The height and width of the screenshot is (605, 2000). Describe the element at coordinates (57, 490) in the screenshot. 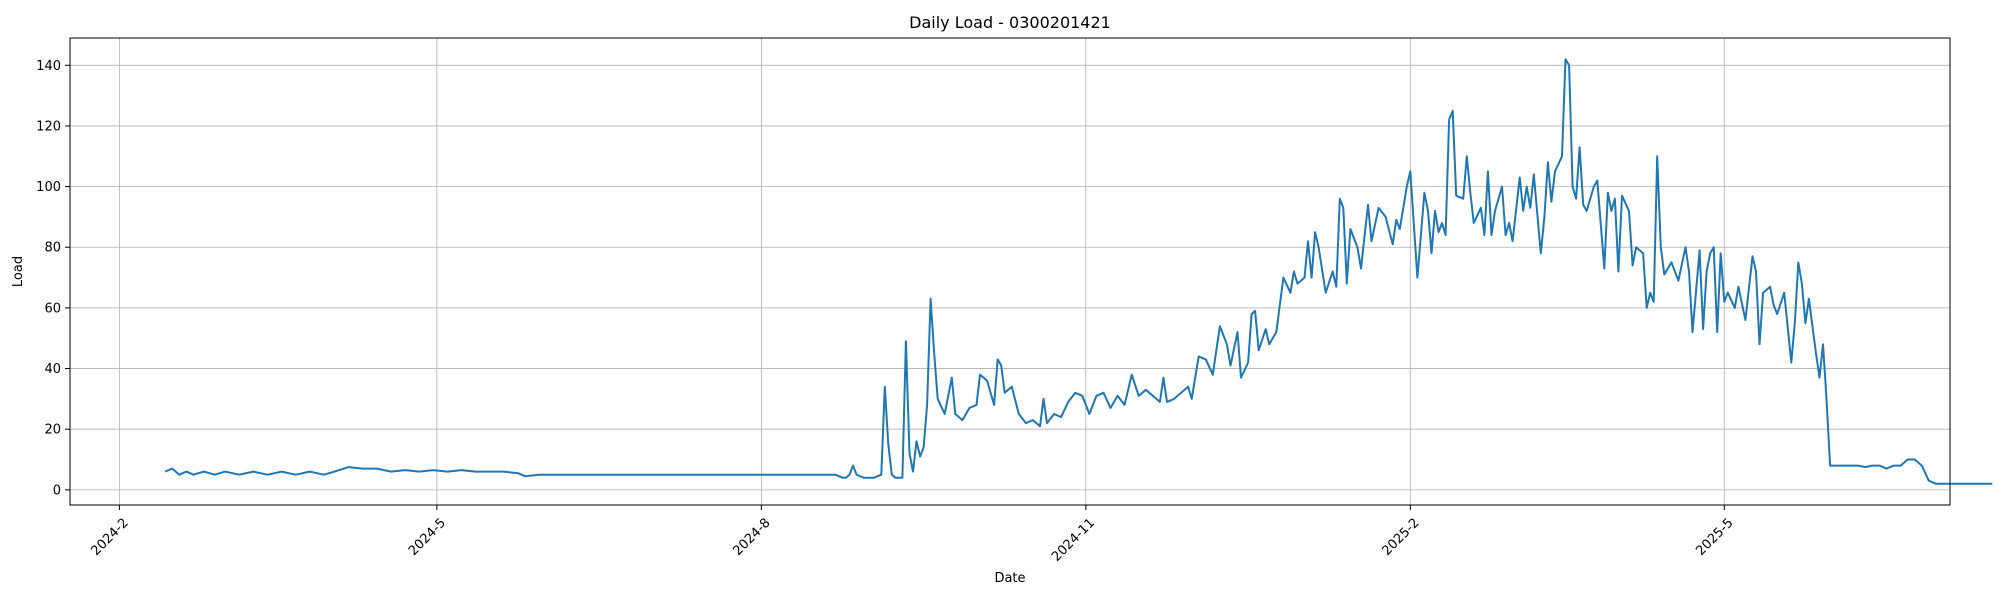

I see `y-tick-label: 0` at that location.